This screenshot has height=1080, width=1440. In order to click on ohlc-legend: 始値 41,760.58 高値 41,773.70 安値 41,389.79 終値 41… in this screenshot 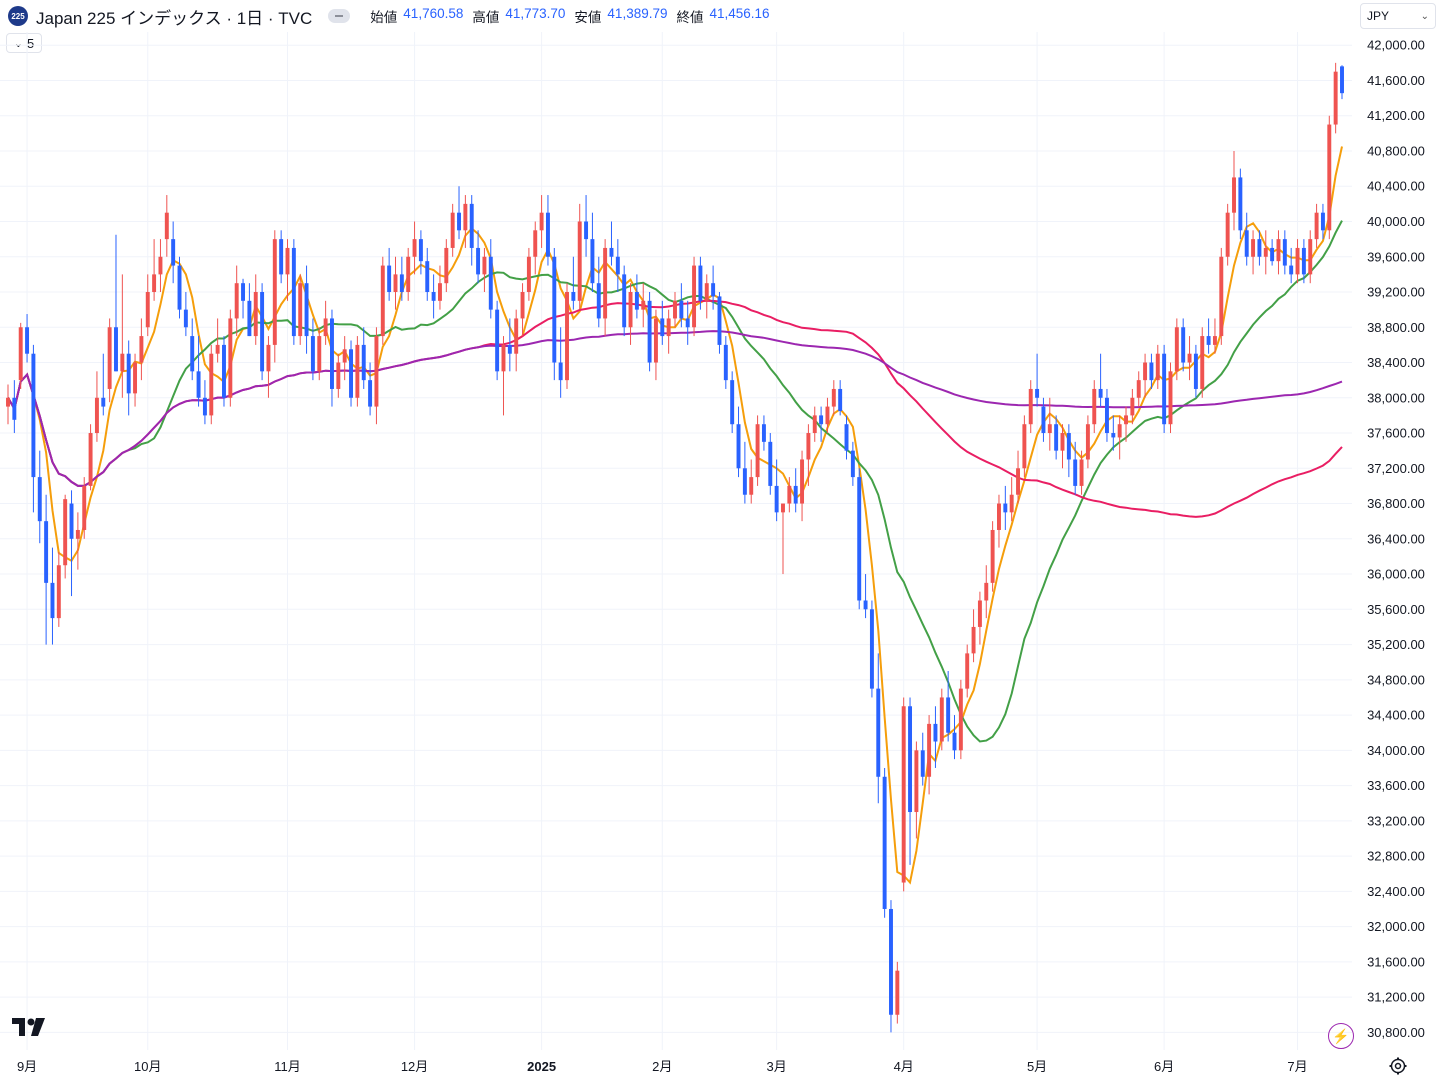, I will do `click(571, 16)`.